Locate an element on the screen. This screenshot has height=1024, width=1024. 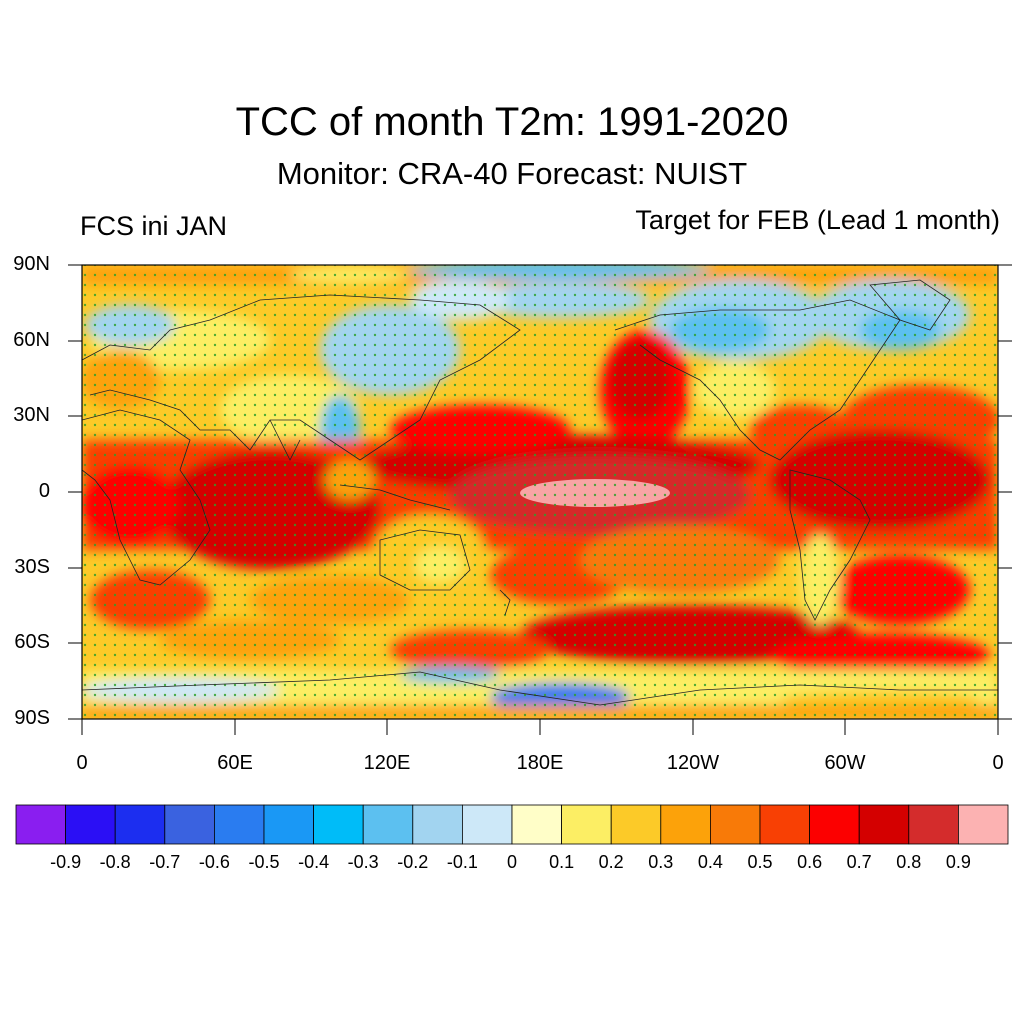
lon-tick-label: 120W is located at coordinates (693, 763).